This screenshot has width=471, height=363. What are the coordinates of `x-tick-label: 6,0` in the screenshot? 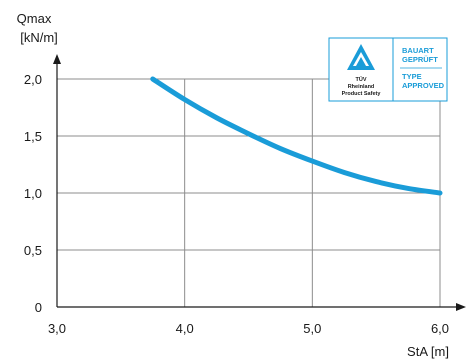 It's located at (440, 328).